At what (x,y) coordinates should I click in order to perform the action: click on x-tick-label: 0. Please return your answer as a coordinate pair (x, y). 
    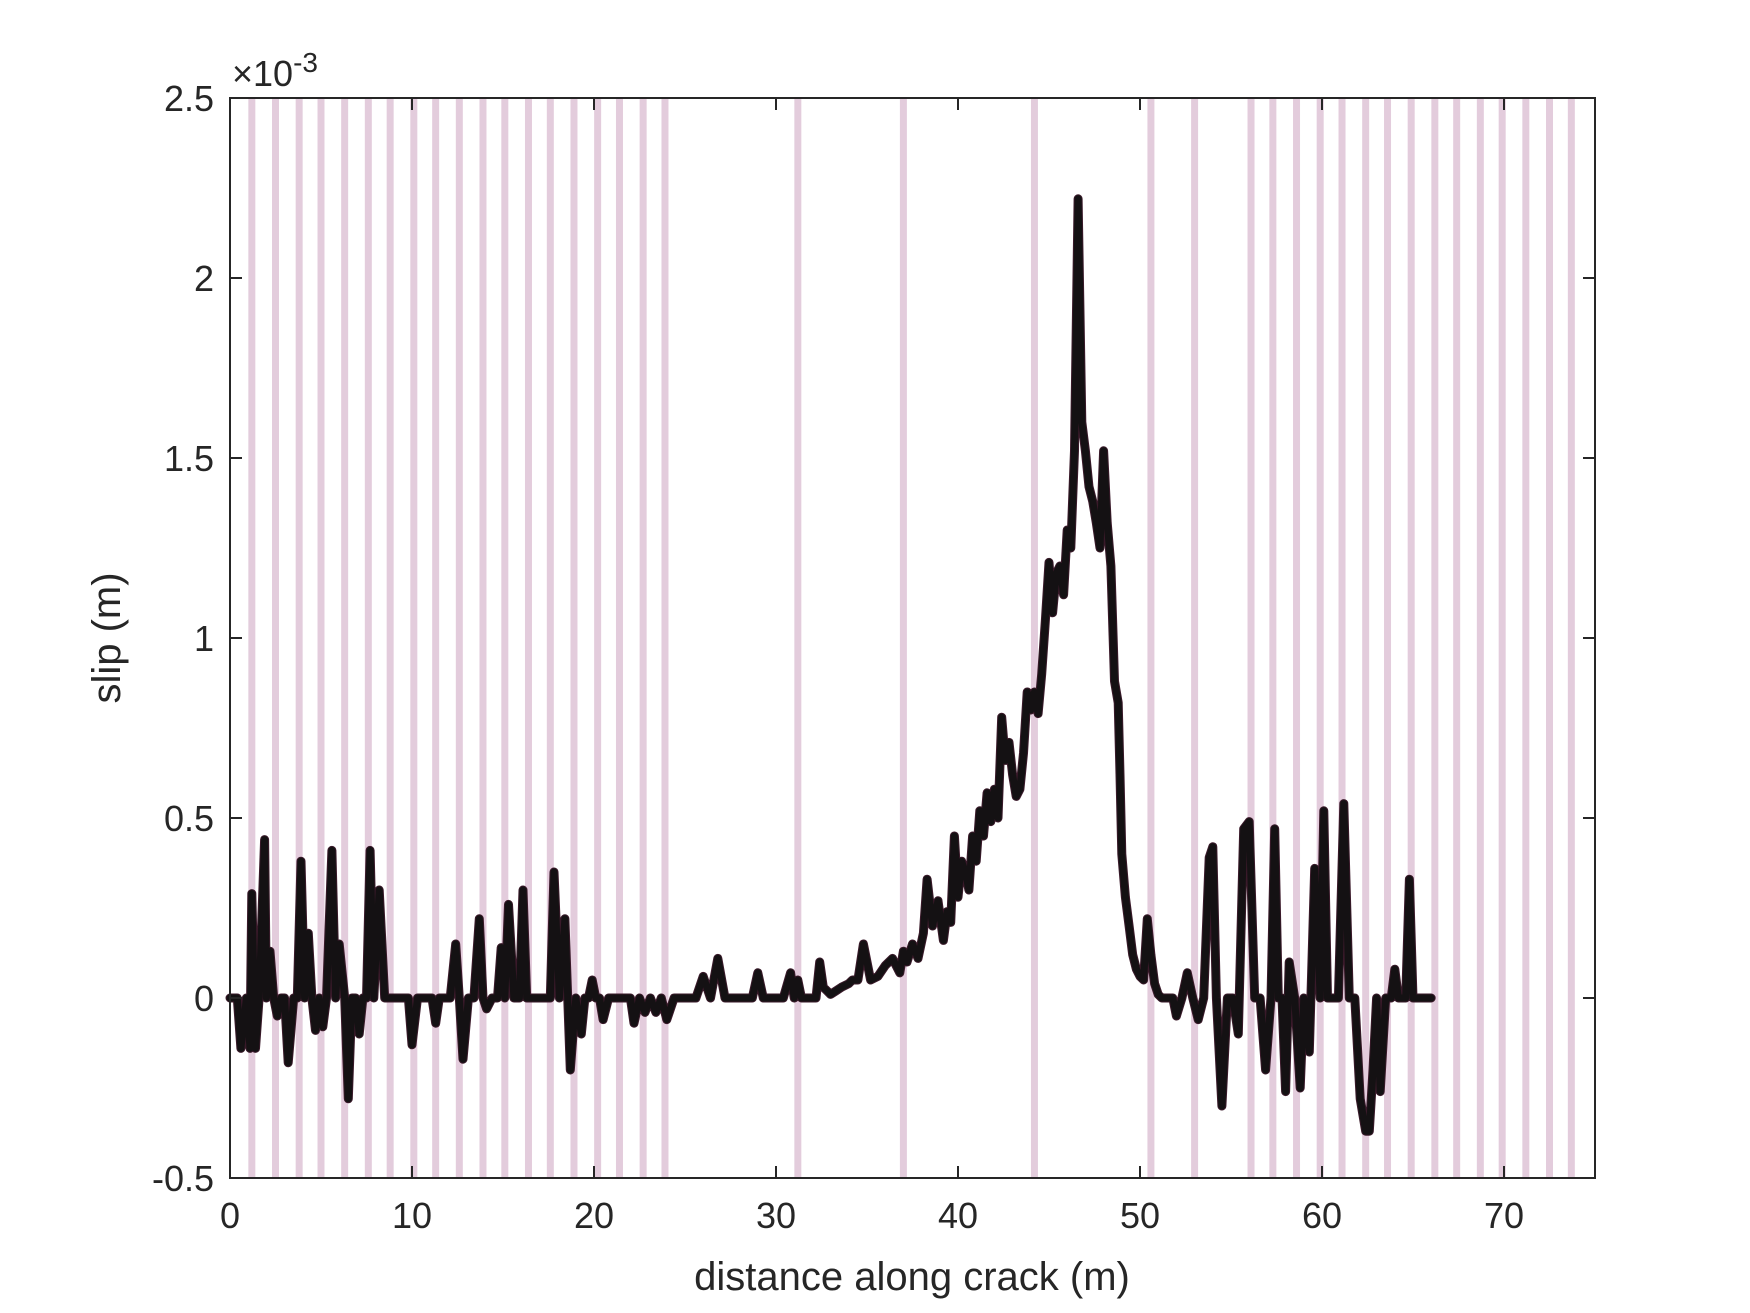
    Looking at the image, I should click on (230, 1215).